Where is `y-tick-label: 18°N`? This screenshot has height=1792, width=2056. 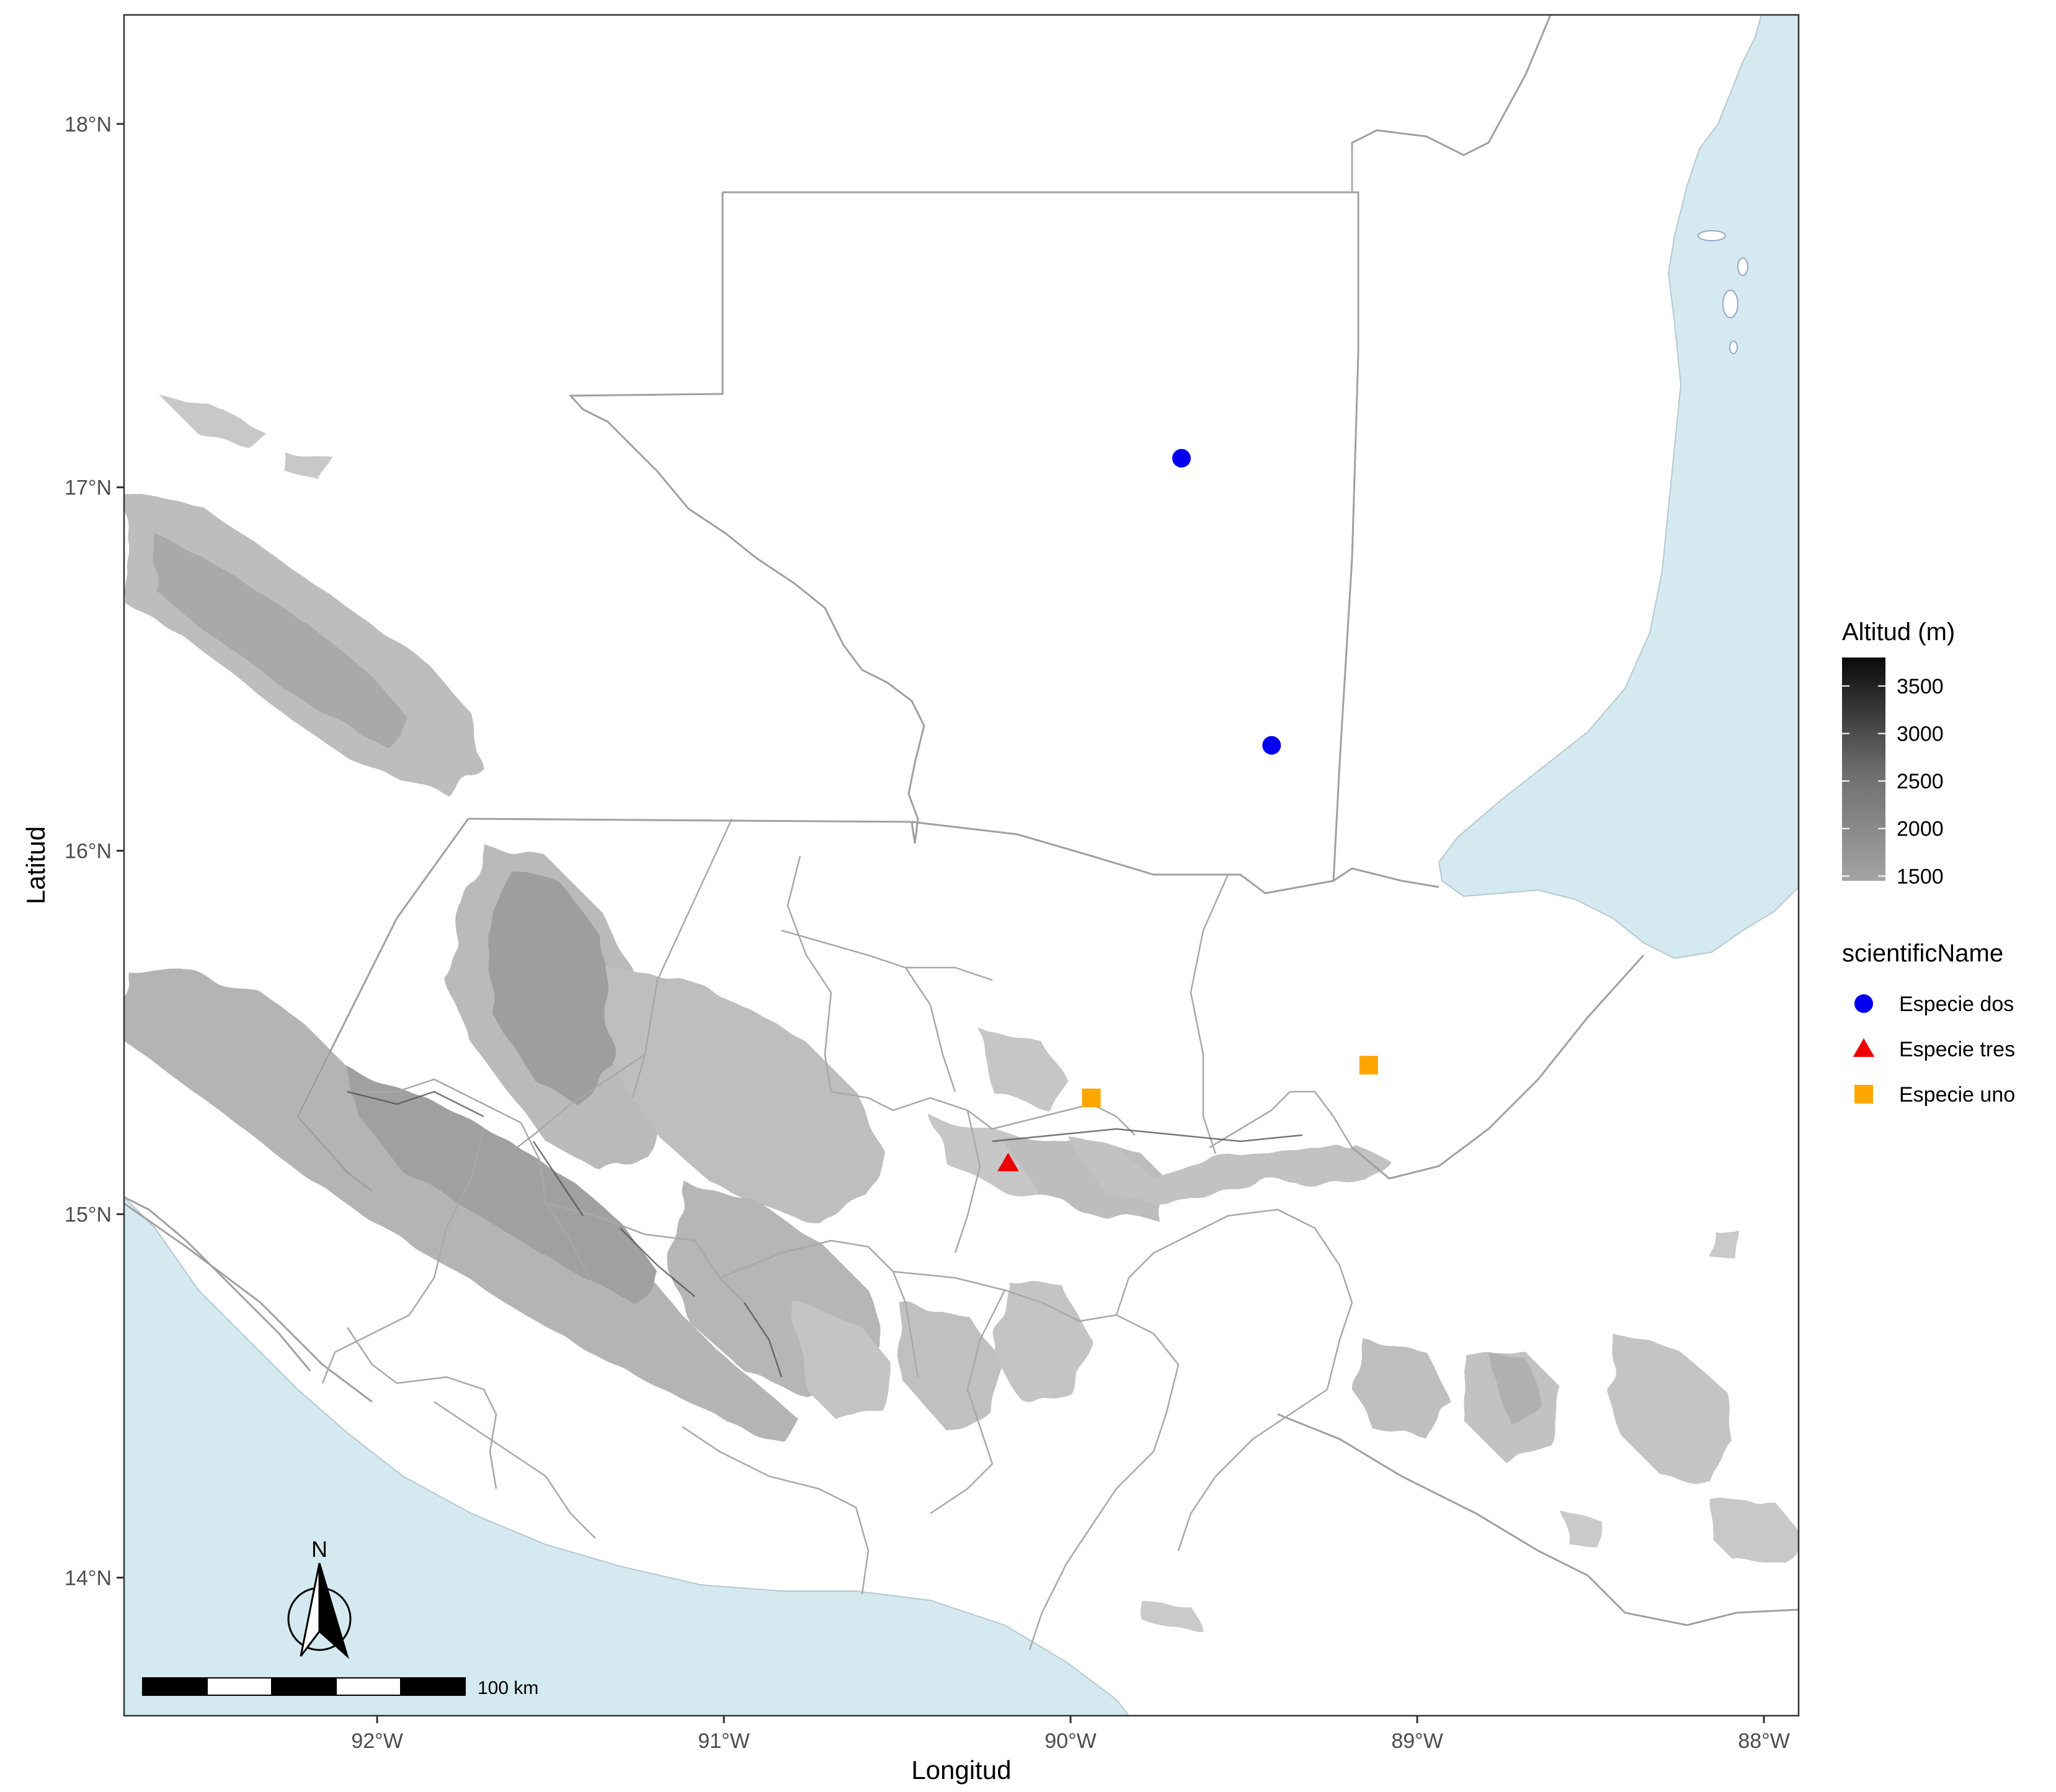
y-tick-label: 18°N is located at coordinates (88, 124).